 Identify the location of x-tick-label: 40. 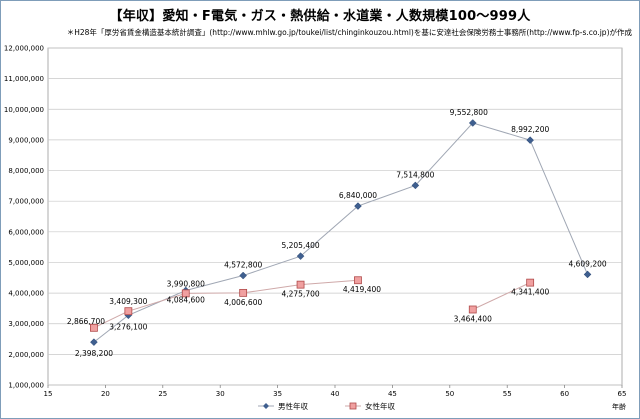
(335, 394).